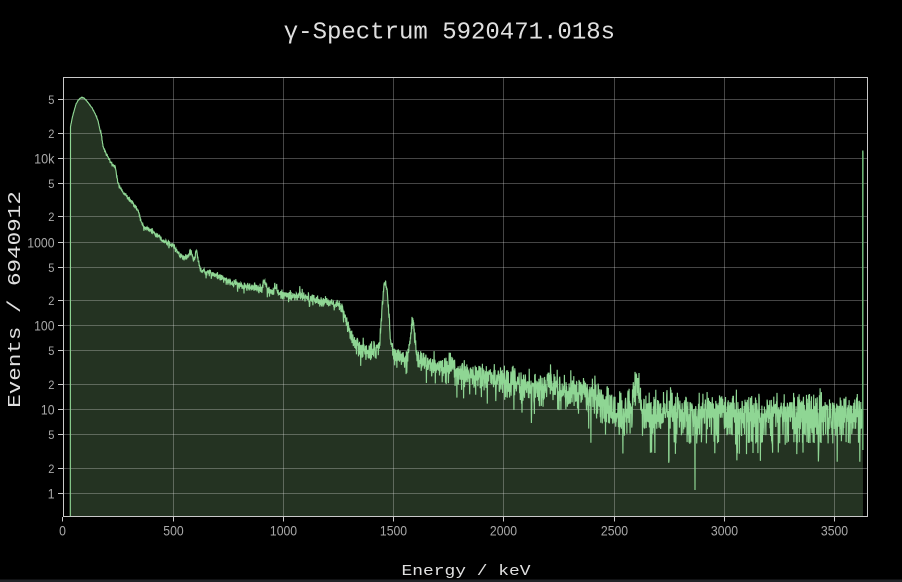  Describe the element at coordinates (834, 531) in the screenshot. I see `svg-text: 3500` at that location.